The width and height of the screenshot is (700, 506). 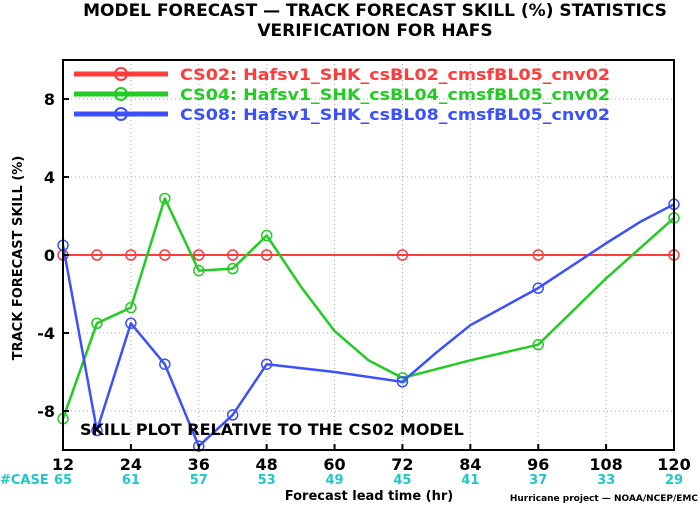 I want to click on y-axis-label: TRACK FORECAST SKILL (%), so click(x=18, y=258).